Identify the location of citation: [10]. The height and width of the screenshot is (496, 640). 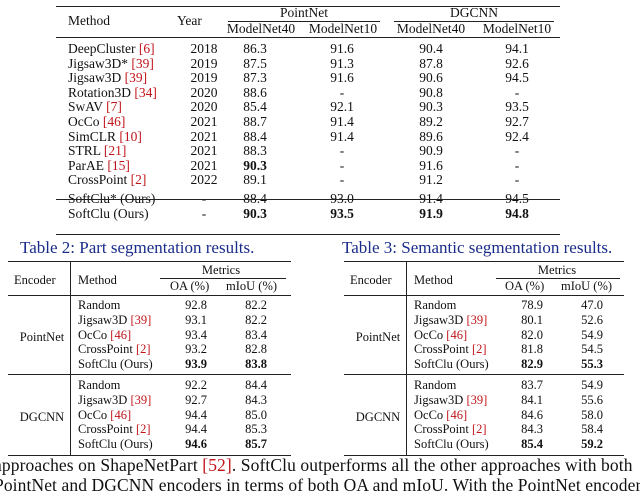
(130, 136).